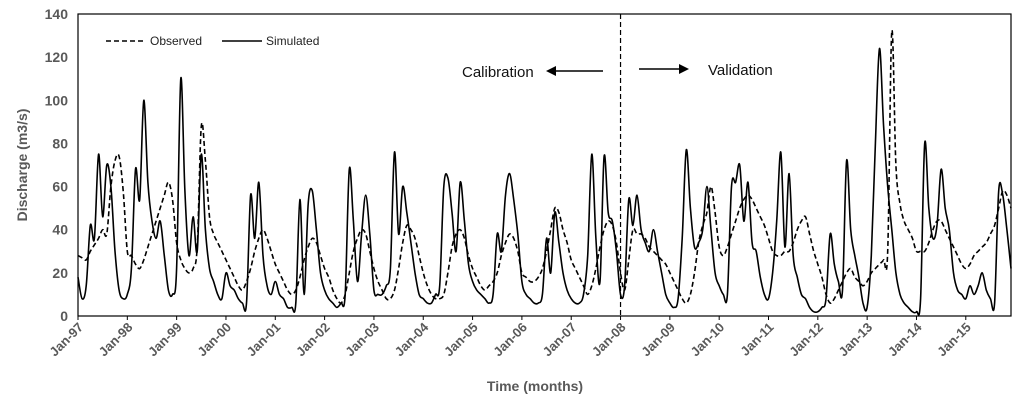 Image resolution: width=1014 pixels, height=399 pixels. Describe the element at coordinates (806, 340) in the screenshot. I see `x-tick-label: Jan-12` at that location.